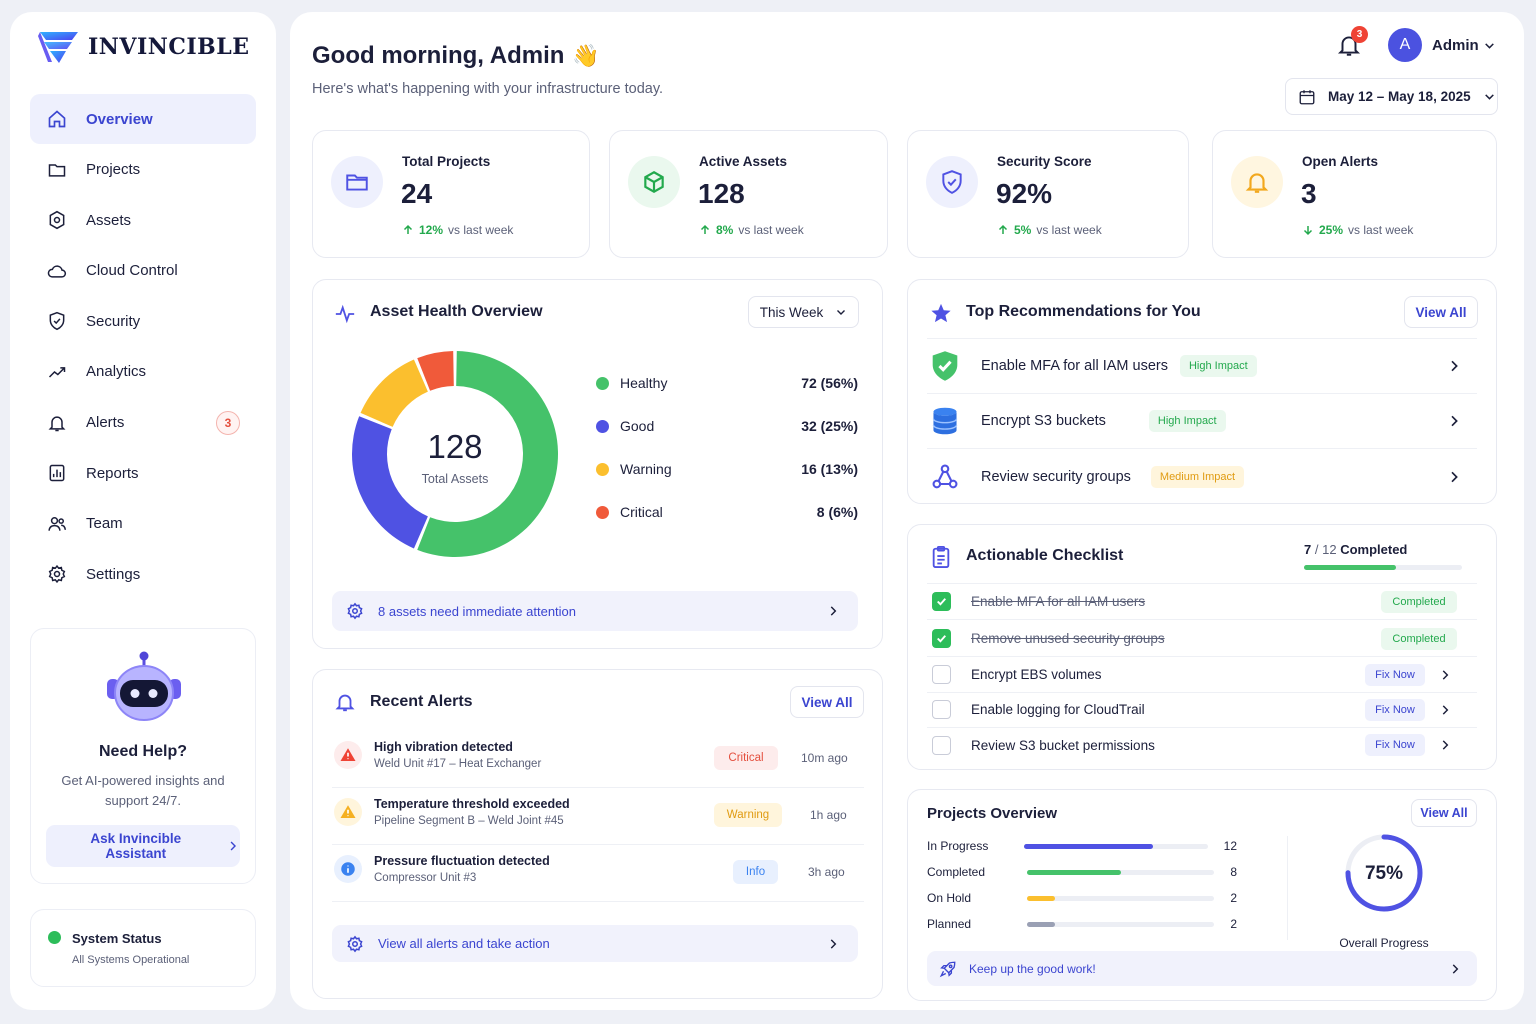 The height and width of the screenshot is (1024, 1536). I want to click on sidebar-item-analytics: Analytics, so click(143, 372).